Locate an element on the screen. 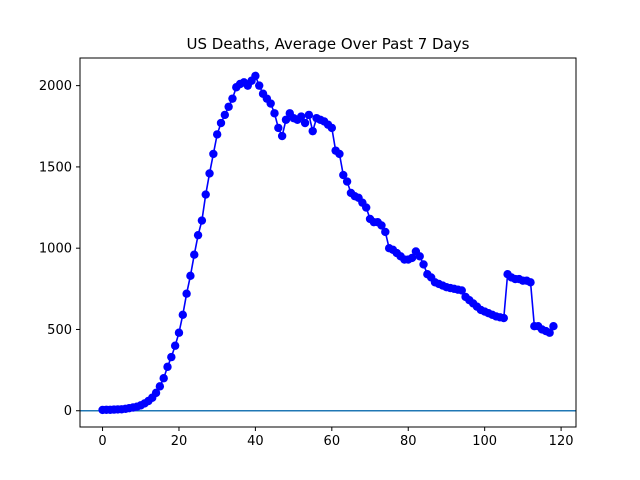  y-tick-label: 0 is located at coordinates (68, 411).